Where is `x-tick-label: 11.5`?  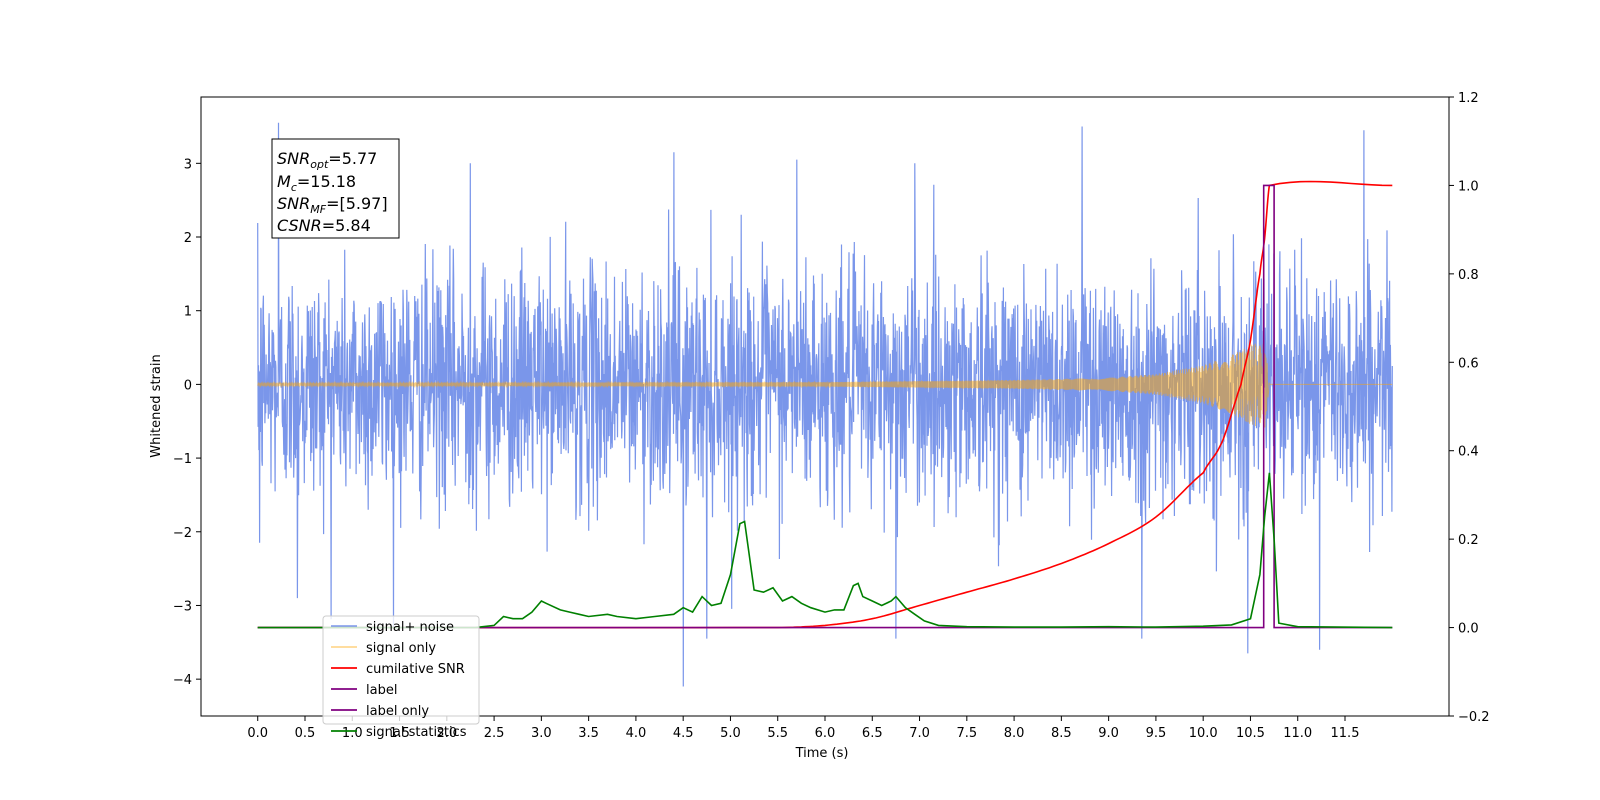
x-tick-label: 11.5 is located at coordinates (1345, 733).